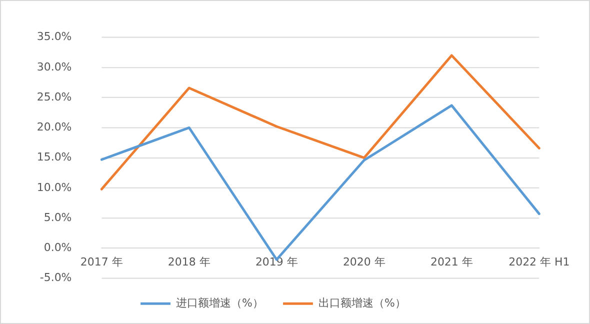 The height and width of the screenshot is (324, 590). What do you see at coordinates (56, 277) in the screenshot?
I see `y-tick-label: -5.0%` at bounding box center [56, 277].